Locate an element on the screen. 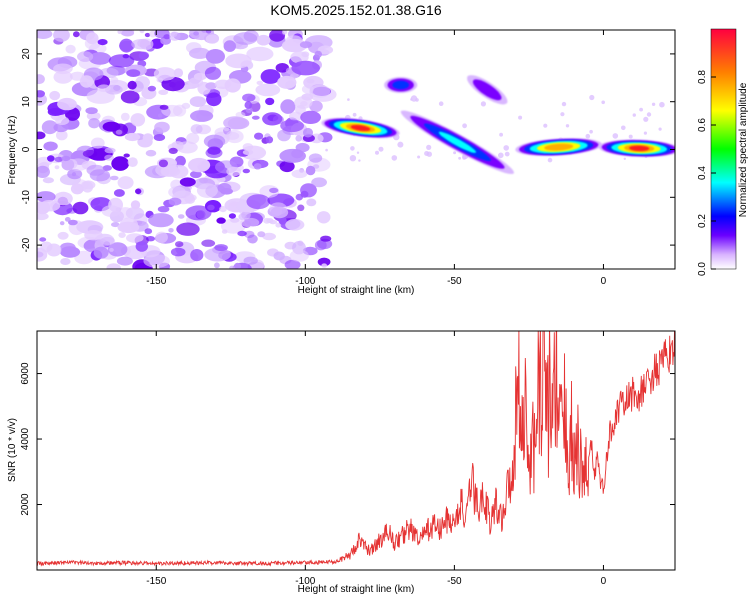 The height and width of the screenshot is (600, 750). feature-contour is located at coordinates (487, 90).